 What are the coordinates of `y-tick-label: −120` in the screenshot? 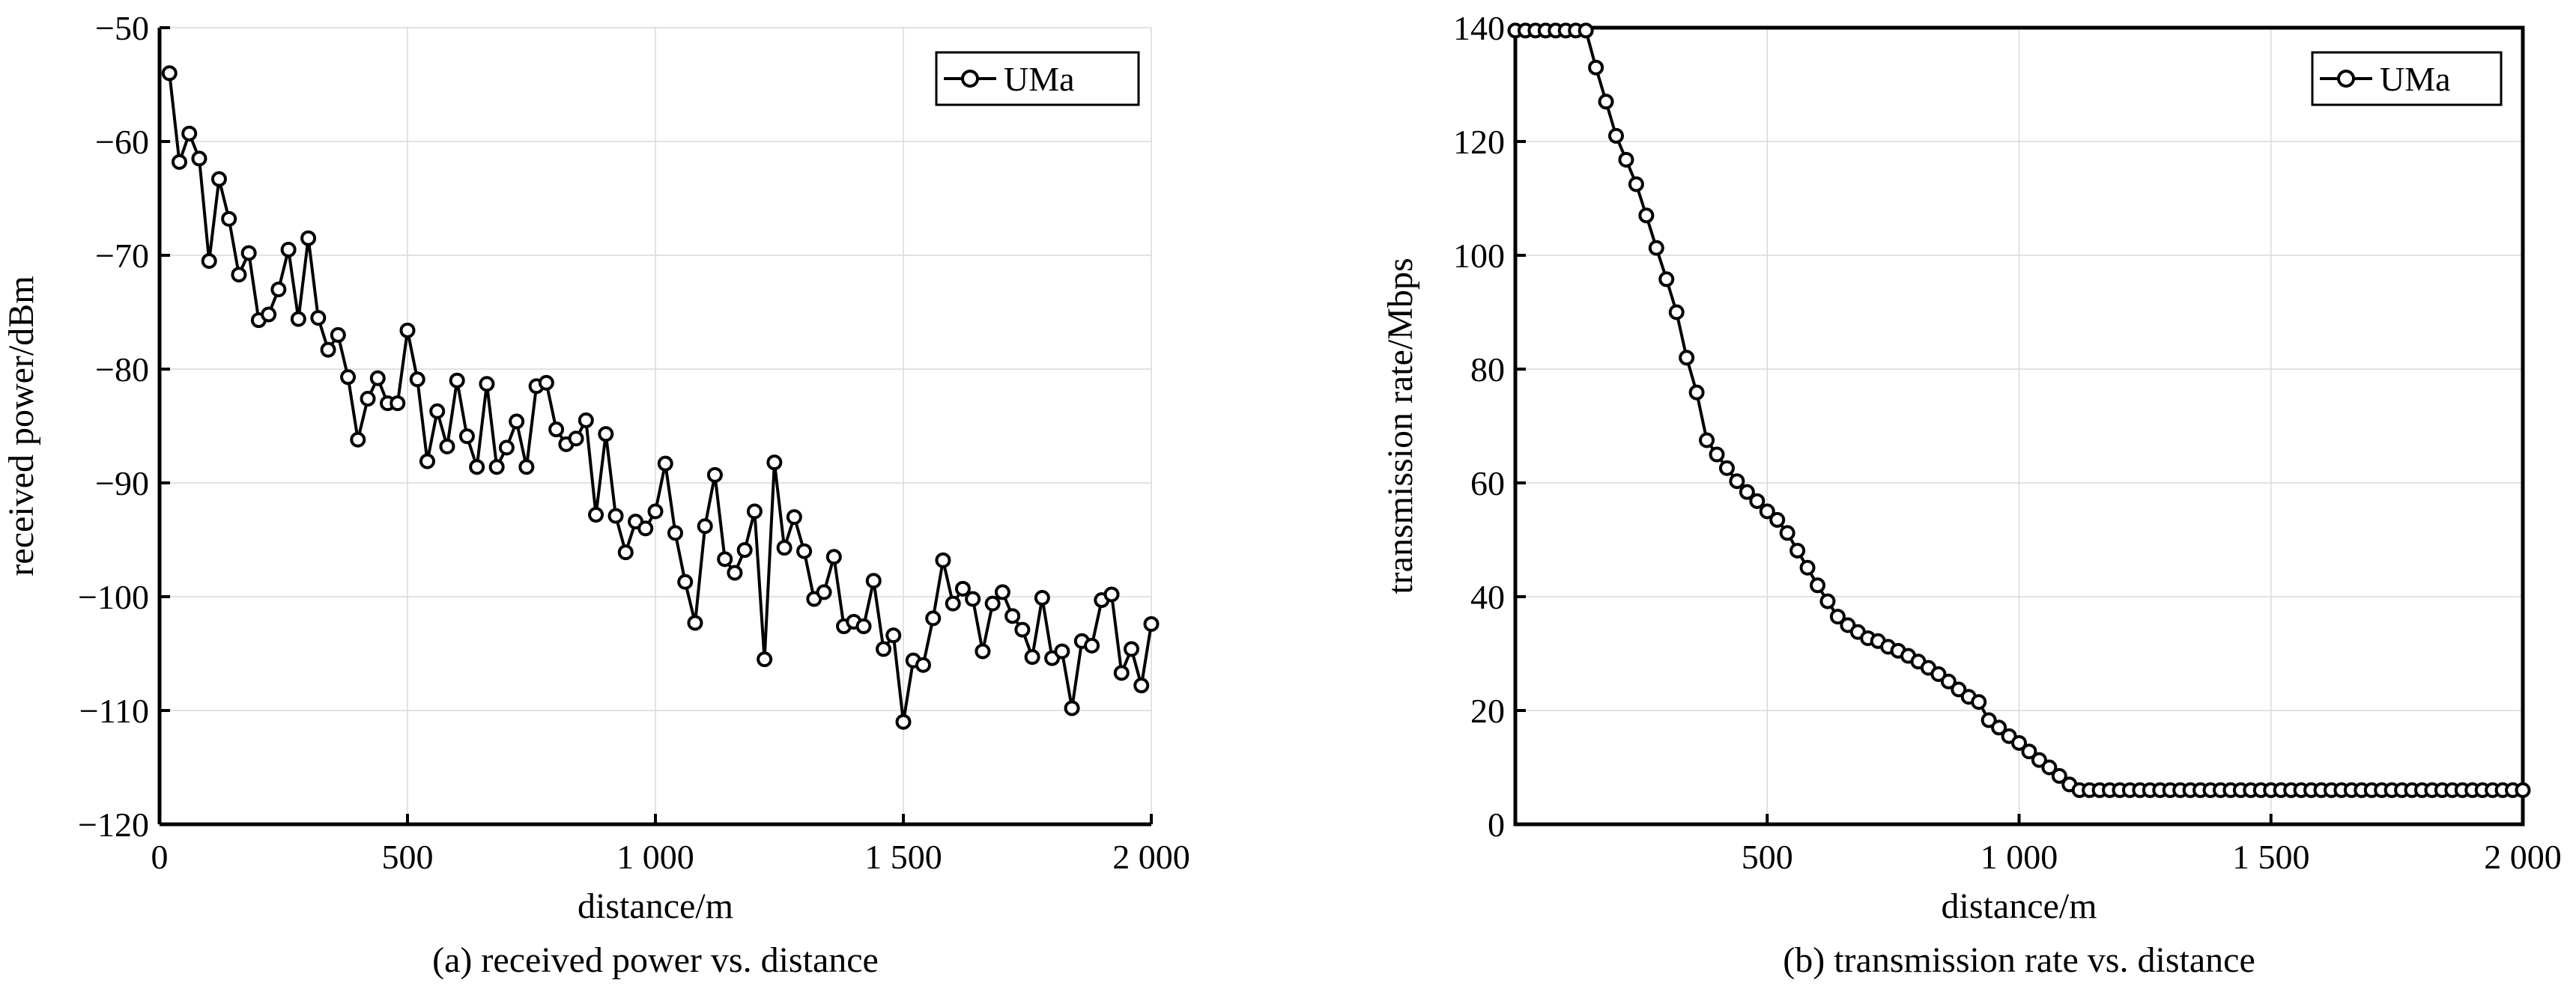 It's located at (114, 825).